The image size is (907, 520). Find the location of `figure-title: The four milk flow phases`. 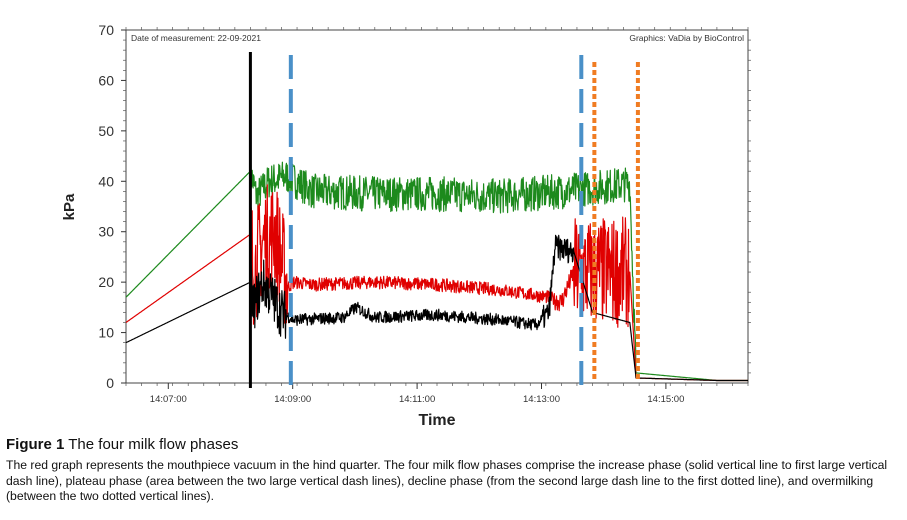

figure-title: The four milk flow phases is located at coordinates (151, 444).